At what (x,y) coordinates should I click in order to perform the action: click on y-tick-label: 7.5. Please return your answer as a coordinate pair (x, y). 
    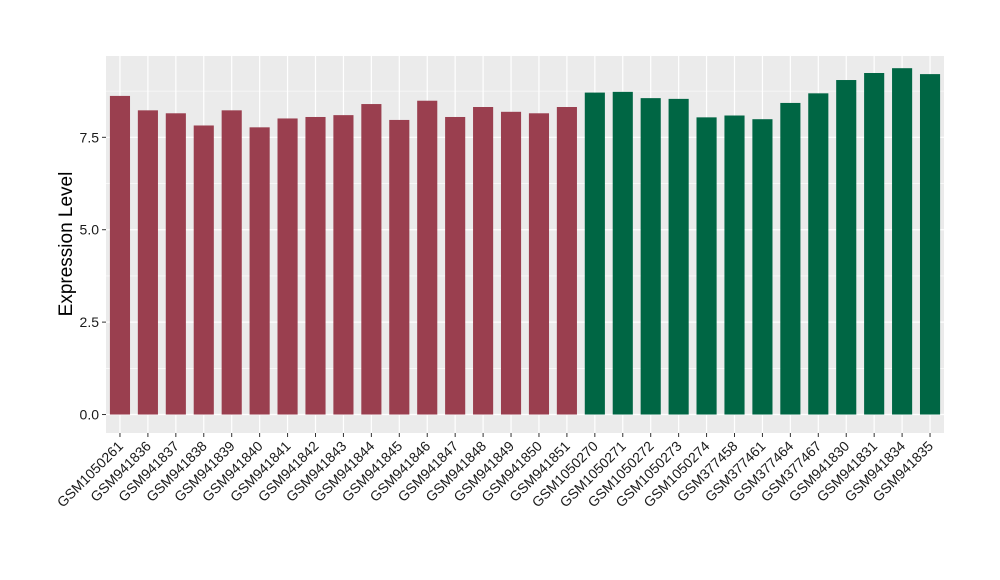
    Looking at the image, I should click on (90, 137).